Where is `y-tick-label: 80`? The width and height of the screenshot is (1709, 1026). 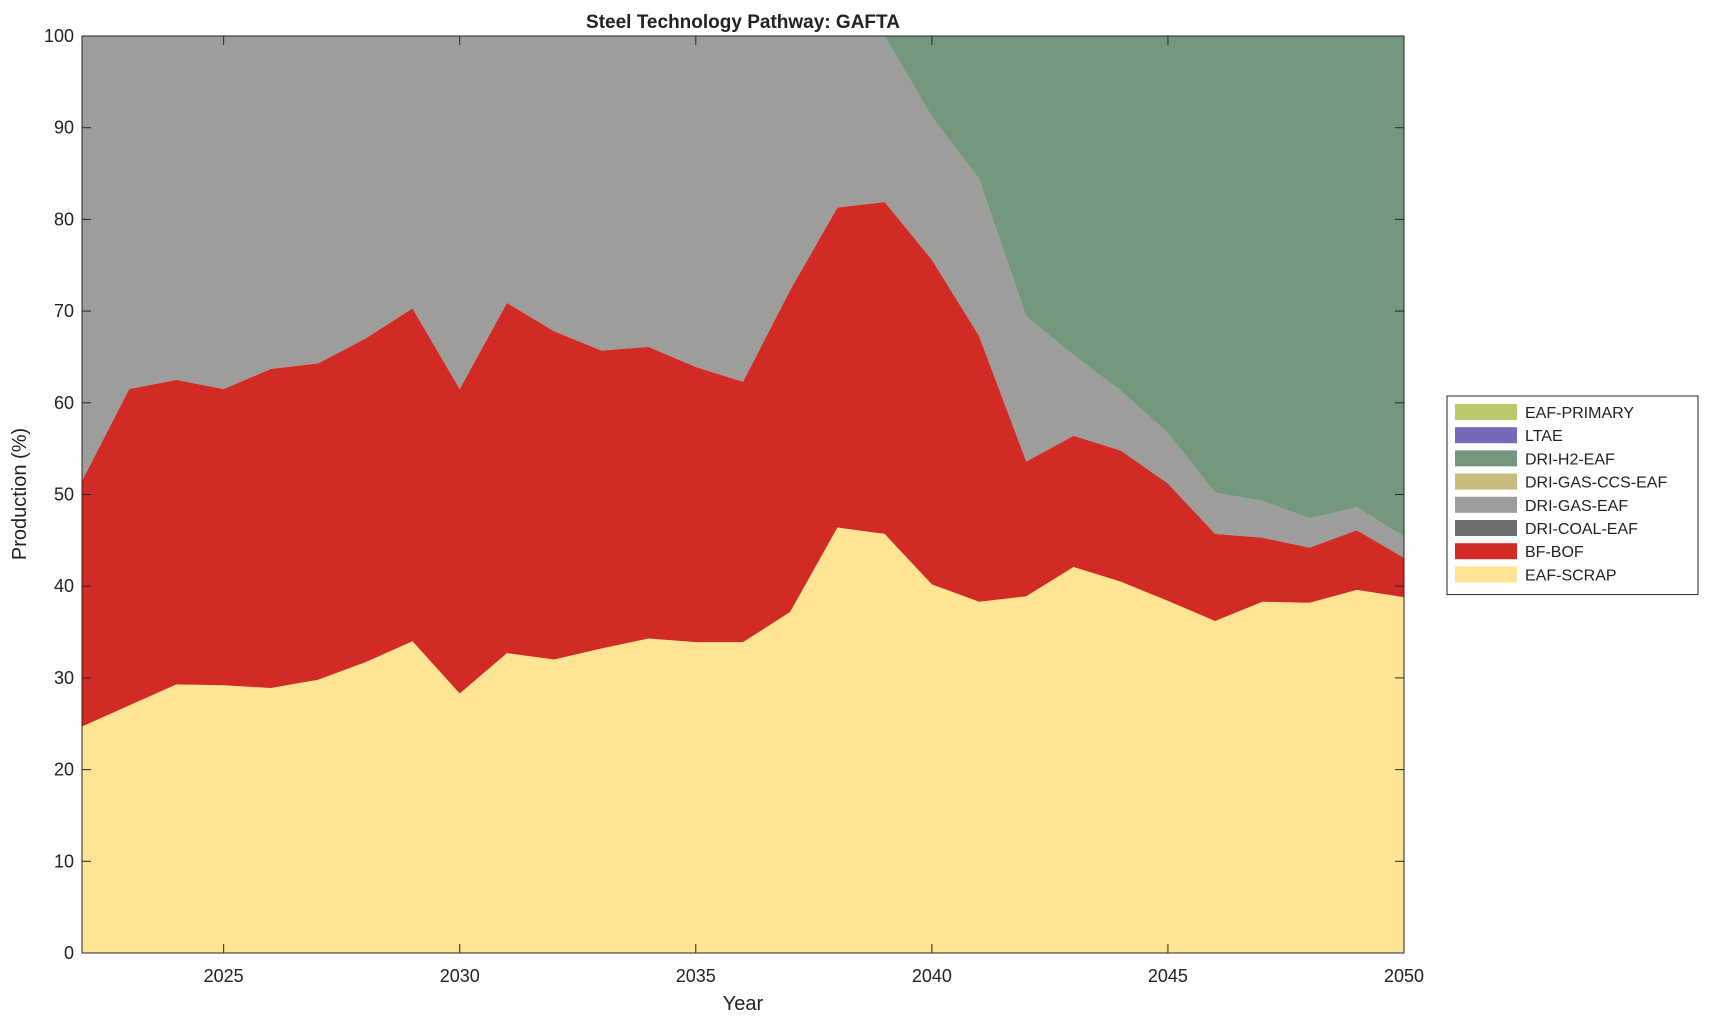
y-tick-label: 80 is located at coordinates (64, 219).